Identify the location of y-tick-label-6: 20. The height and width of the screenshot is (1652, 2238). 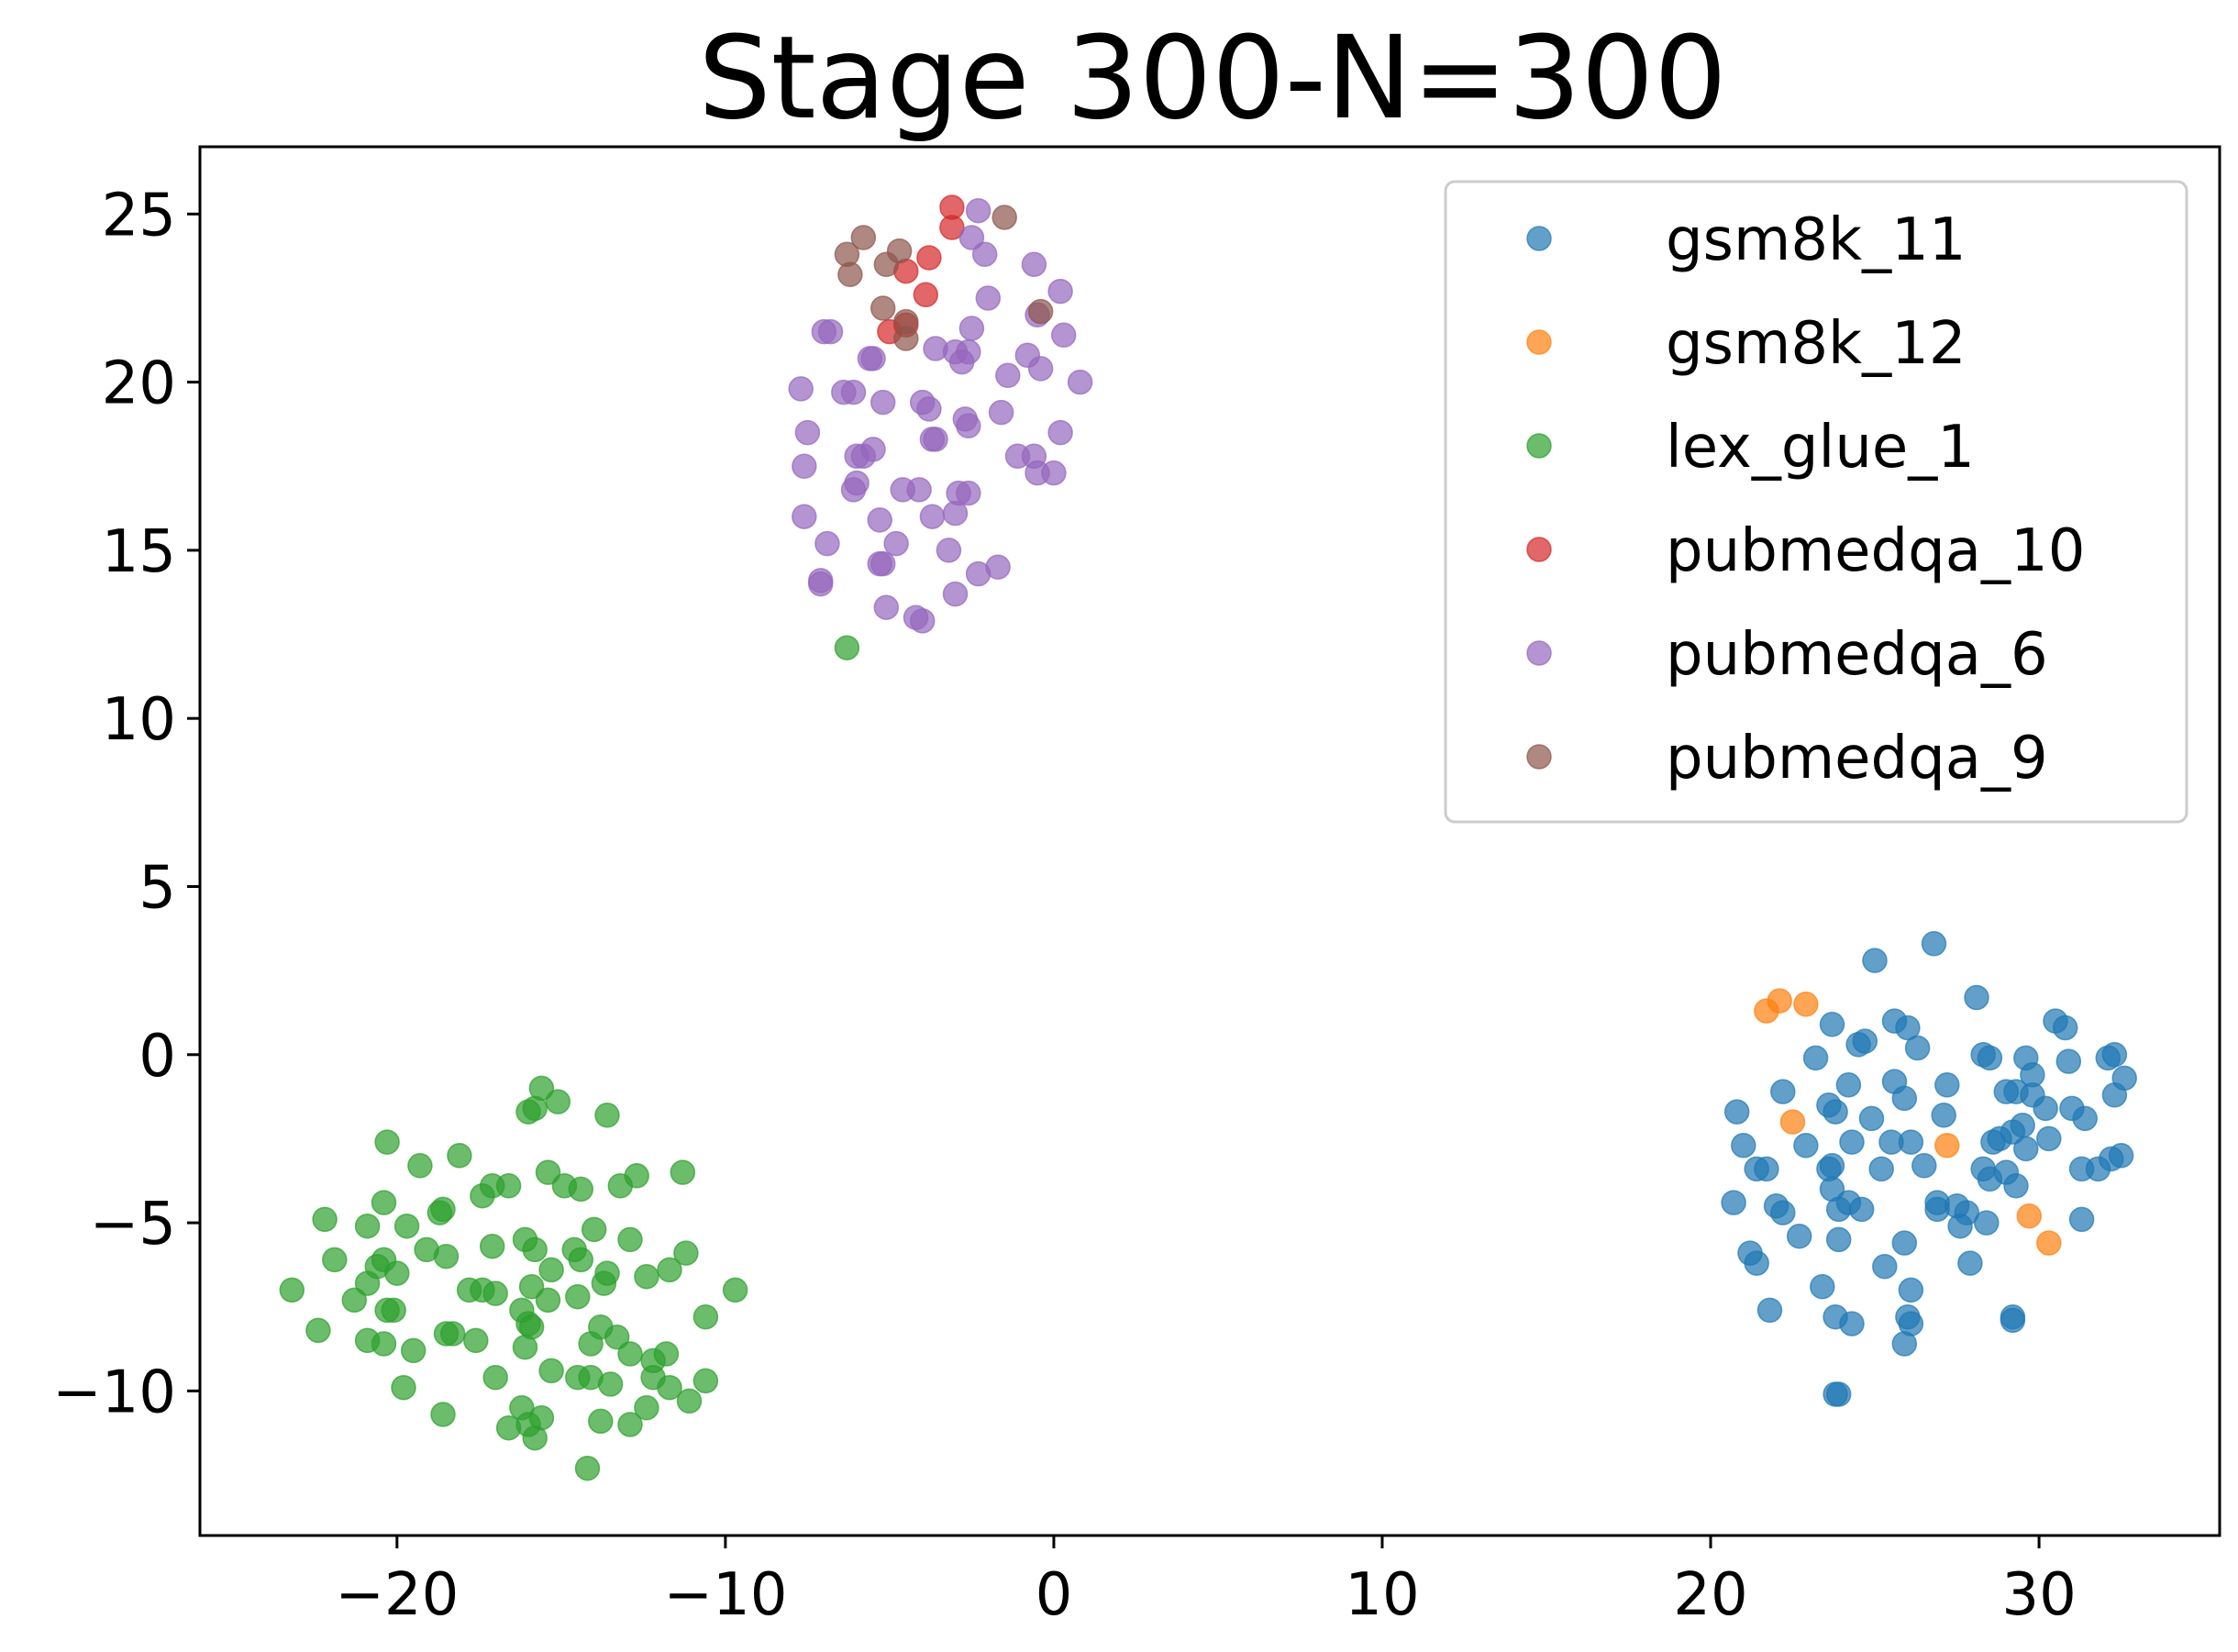
(139, 384).